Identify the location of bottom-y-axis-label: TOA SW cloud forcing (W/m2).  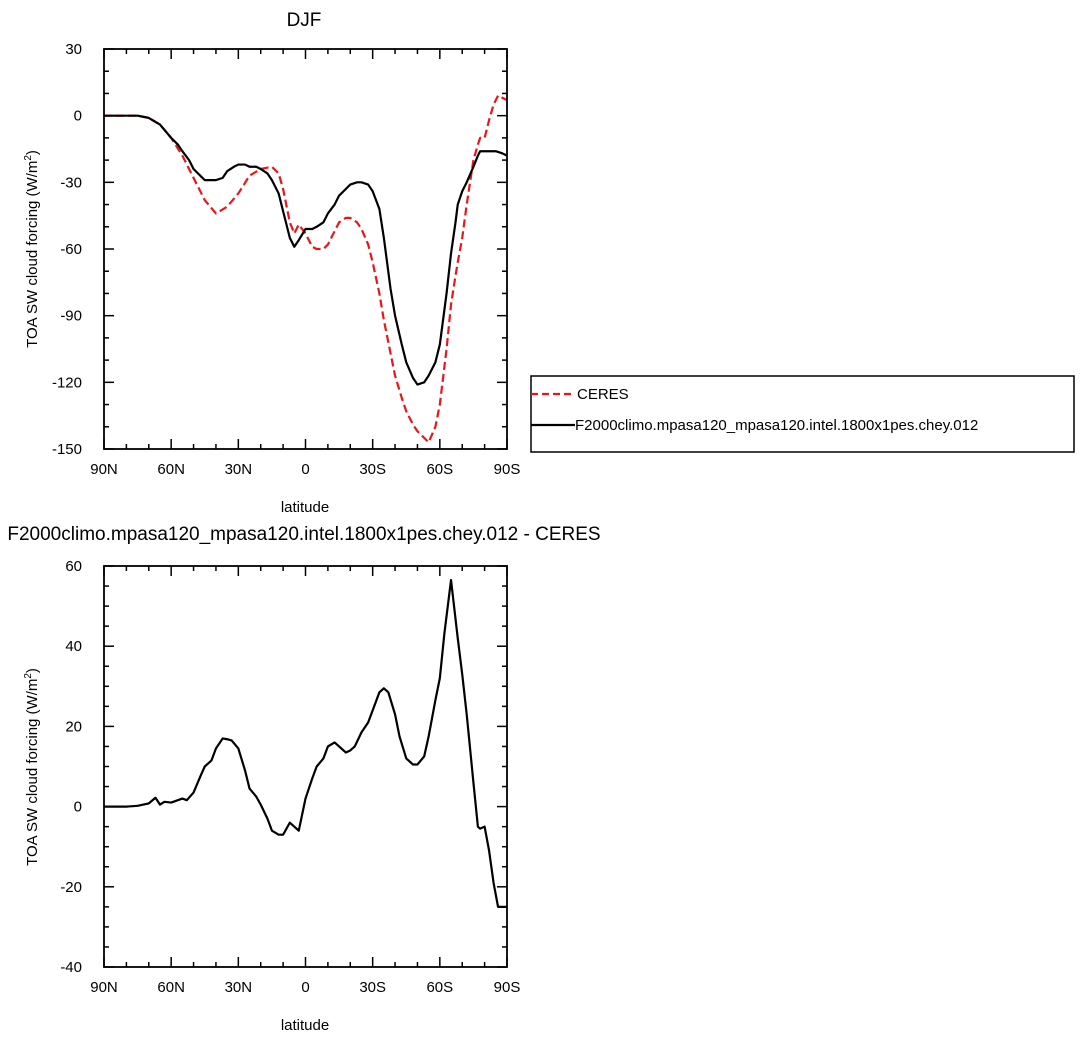
(32, 767).